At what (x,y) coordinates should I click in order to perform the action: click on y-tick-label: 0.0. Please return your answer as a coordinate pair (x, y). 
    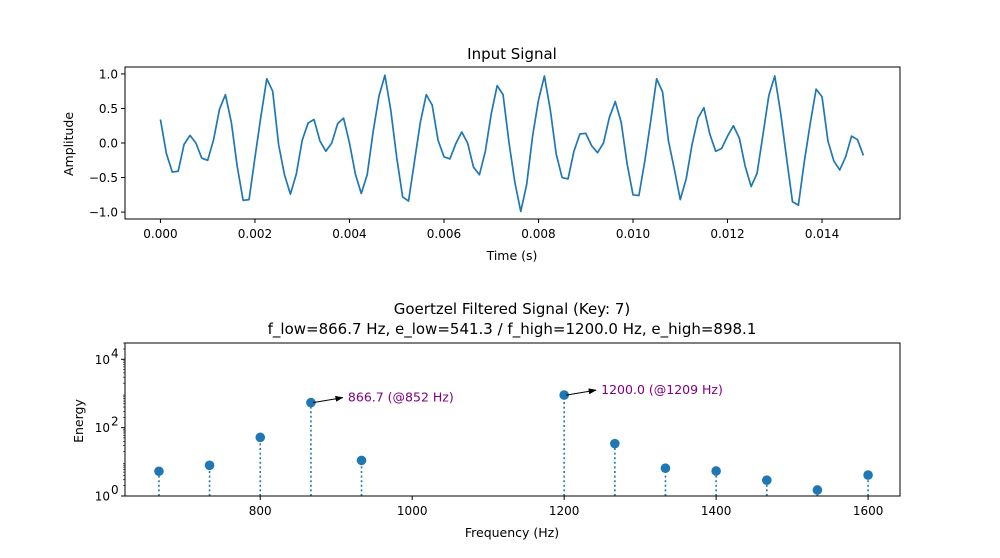
    Looking at the image, I should click on (108, 144).